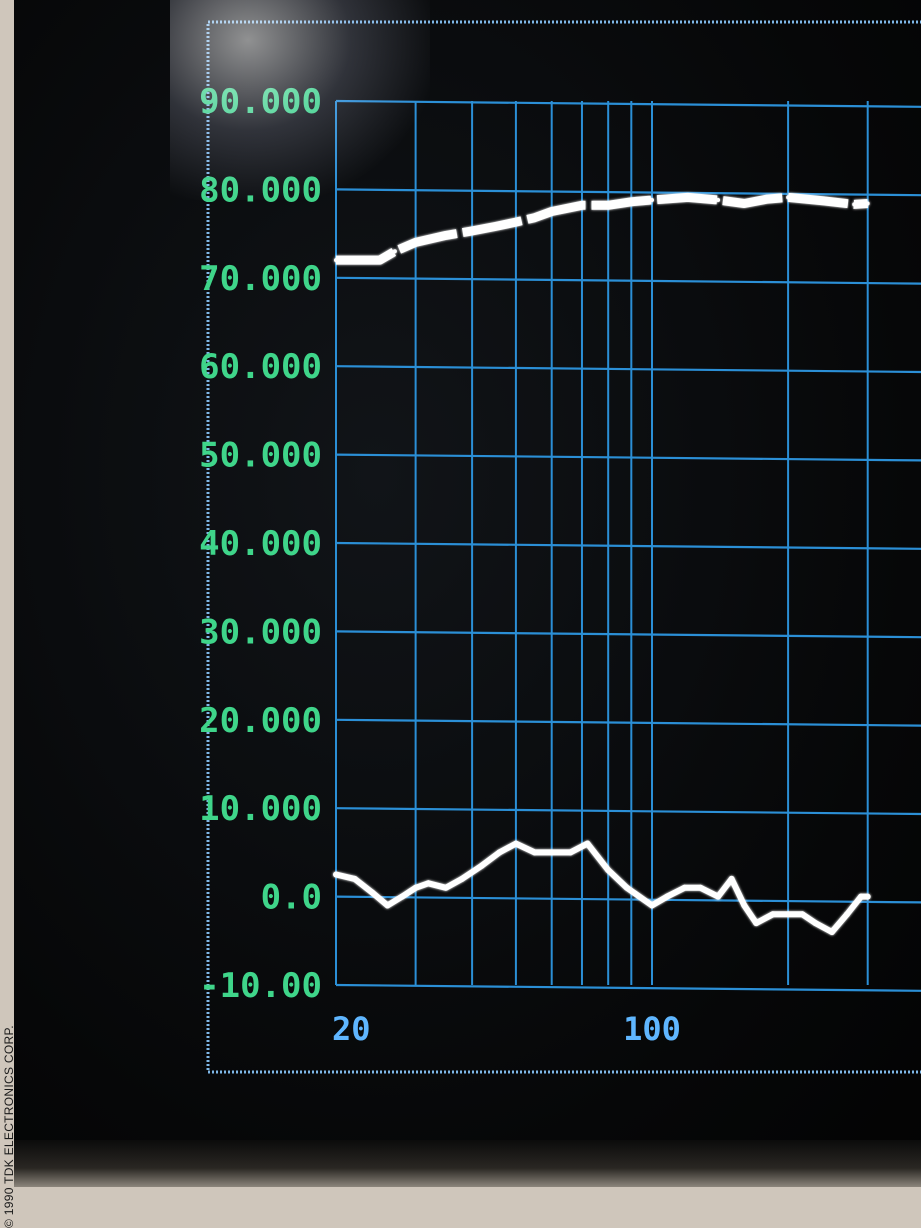 This screenshot has height=1228, width=921. Describe the element at coordinates (260, 632) in the screenshot. I see `y-tick-label-6: 30.000` at that location.